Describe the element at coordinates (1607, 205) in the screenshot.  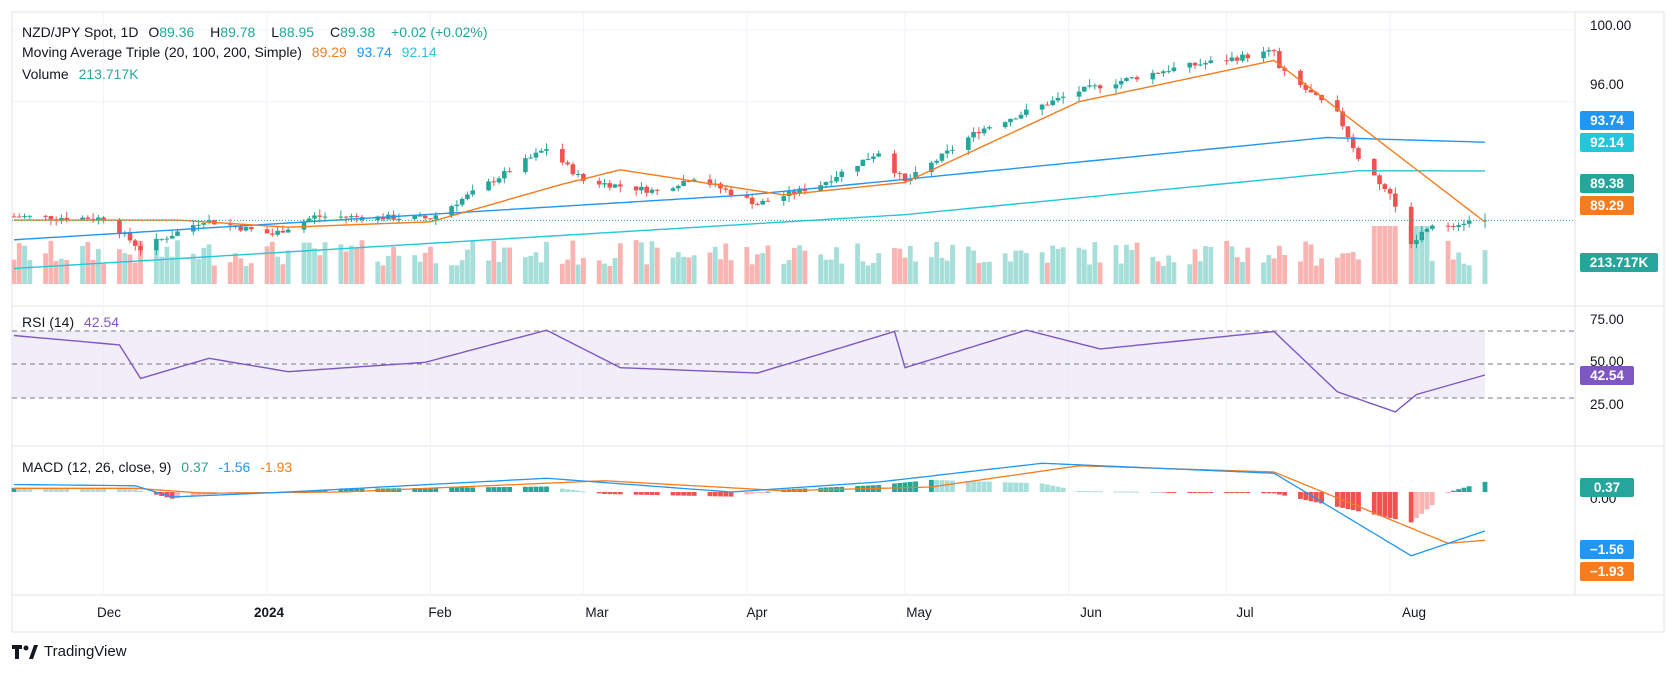
I see `ma20-badge: 89.29` at that location.